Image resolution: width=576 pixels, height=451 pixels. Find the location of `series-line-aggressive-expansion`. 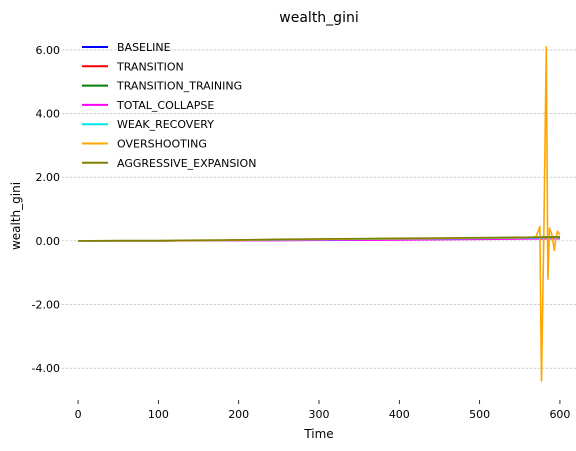

series-line-aggressive-expansion is located at coordinates (319, 239).